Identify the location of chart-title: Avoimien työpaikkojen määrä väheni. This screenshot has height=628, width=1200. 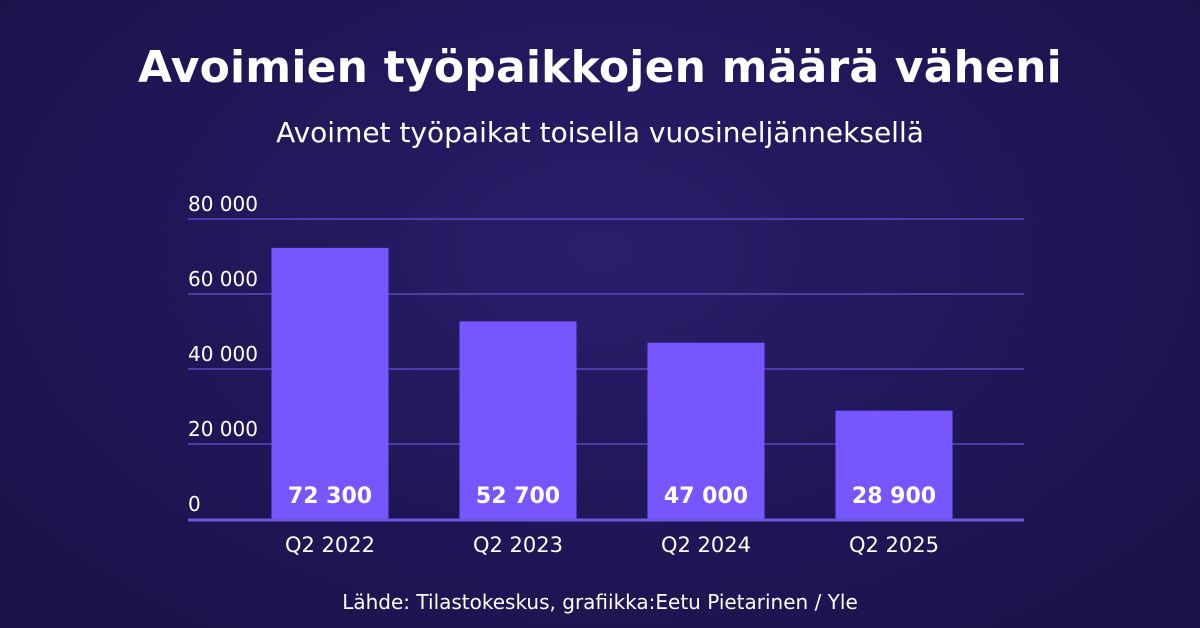
(600, 67).